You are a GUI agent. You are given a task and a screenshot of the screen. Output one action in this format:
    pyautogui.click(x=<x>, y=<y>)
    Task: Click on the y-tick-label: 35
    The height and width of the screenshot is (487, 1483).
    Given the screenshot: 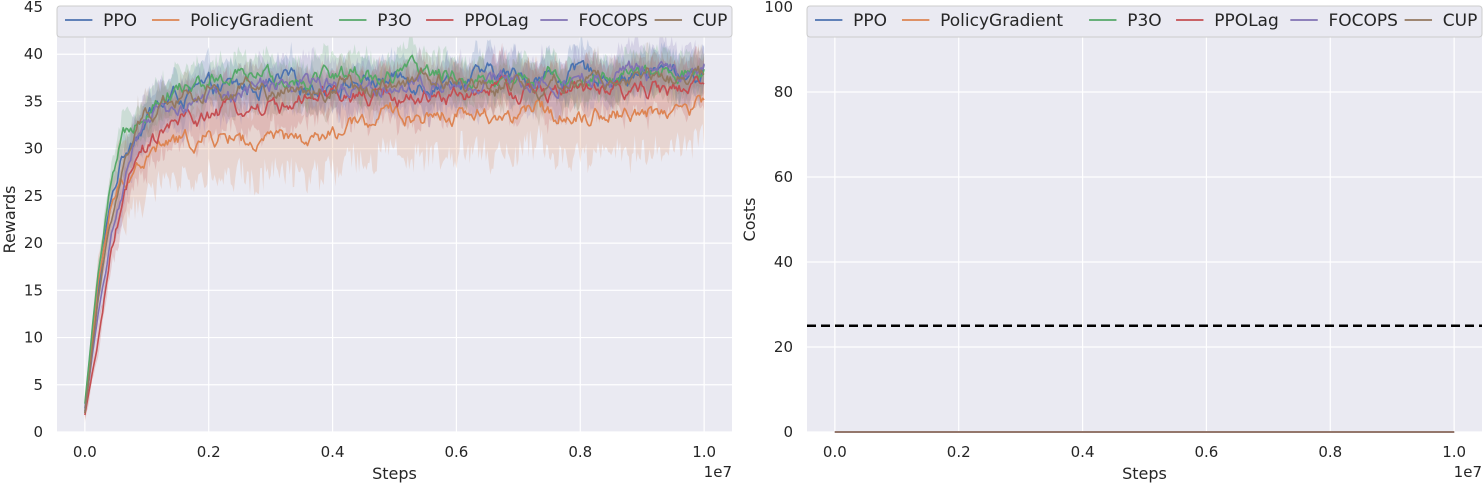 What is the action you would take?
    pyautogui.click(x=33, y=101)
    